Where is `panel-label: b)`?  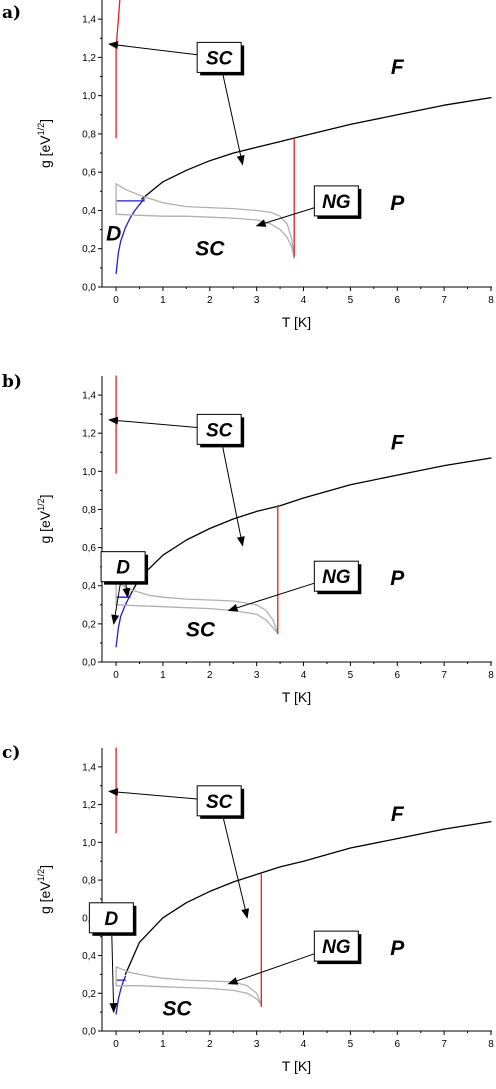
panel-label: b) is located at coordinates (12, 382).